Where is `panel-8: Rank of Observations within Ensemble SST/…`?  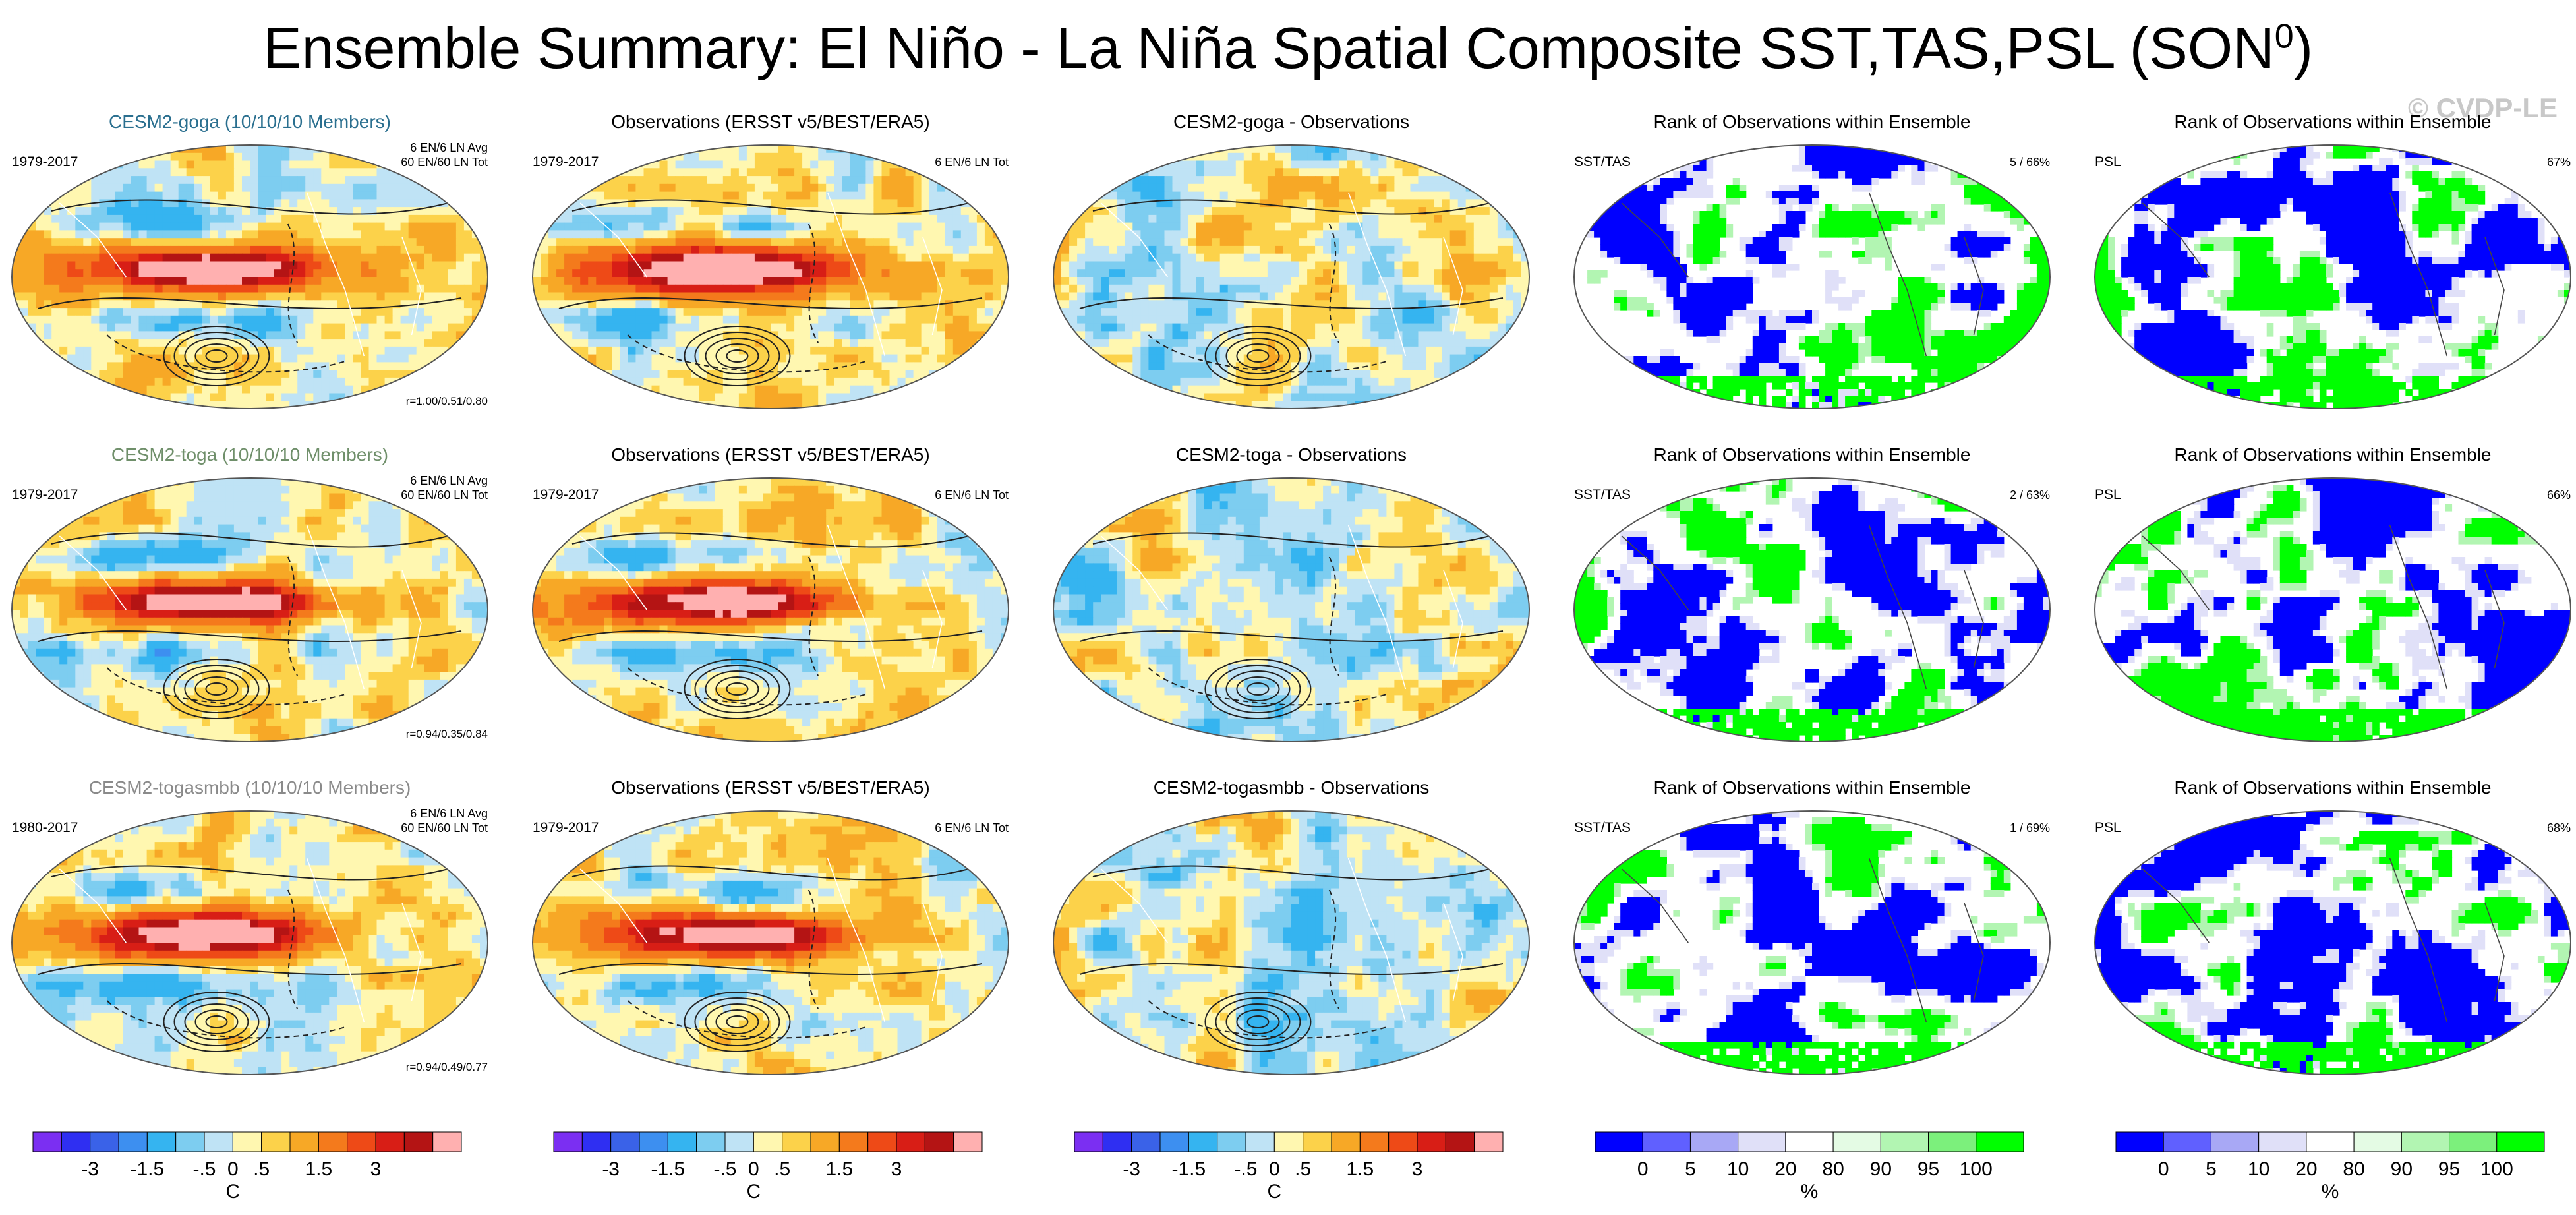
panel-8: Rank of Observations within Ensemble SST/… is located at coordinates (1812, 593).